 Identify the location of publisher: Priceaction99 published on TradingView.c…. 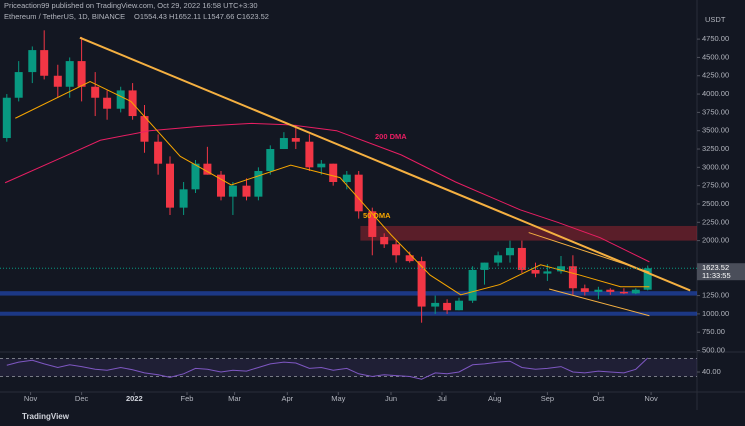
(131, 5).